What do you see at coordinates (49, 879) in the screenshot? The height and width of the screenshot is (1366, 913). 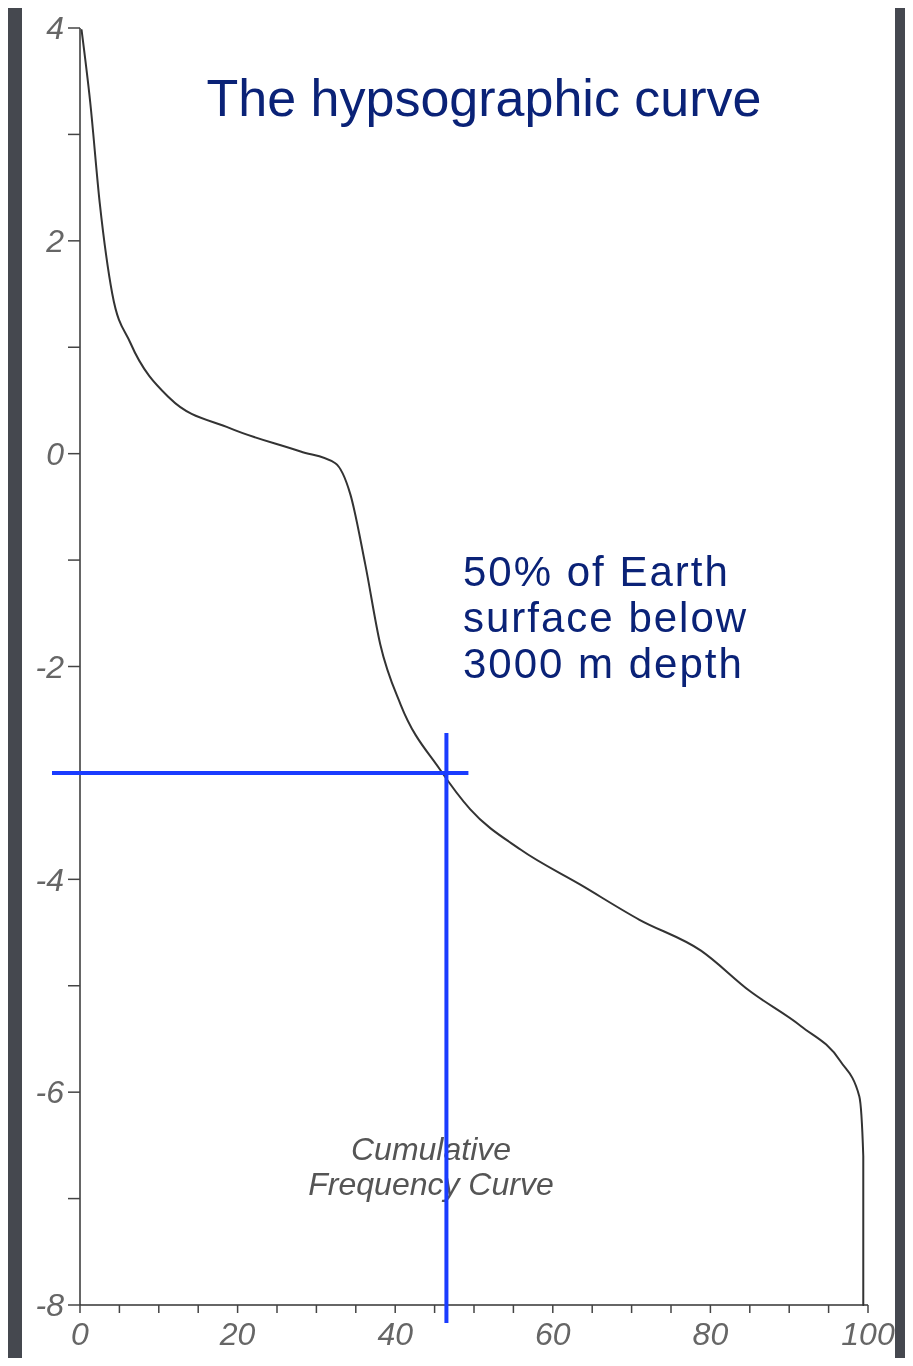 I see `y-tick-label: -4` at bounding box center [49, 879].